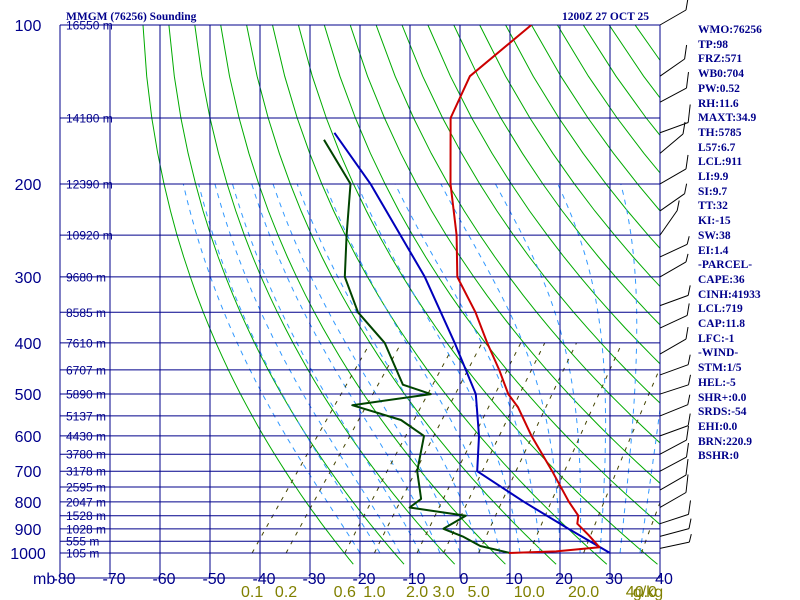  What do you see at coordinates (605, 17) in the screenshot?
I see `chart-datetime: 1200Z 27 OCT 25` at bounding box center [605, 17].